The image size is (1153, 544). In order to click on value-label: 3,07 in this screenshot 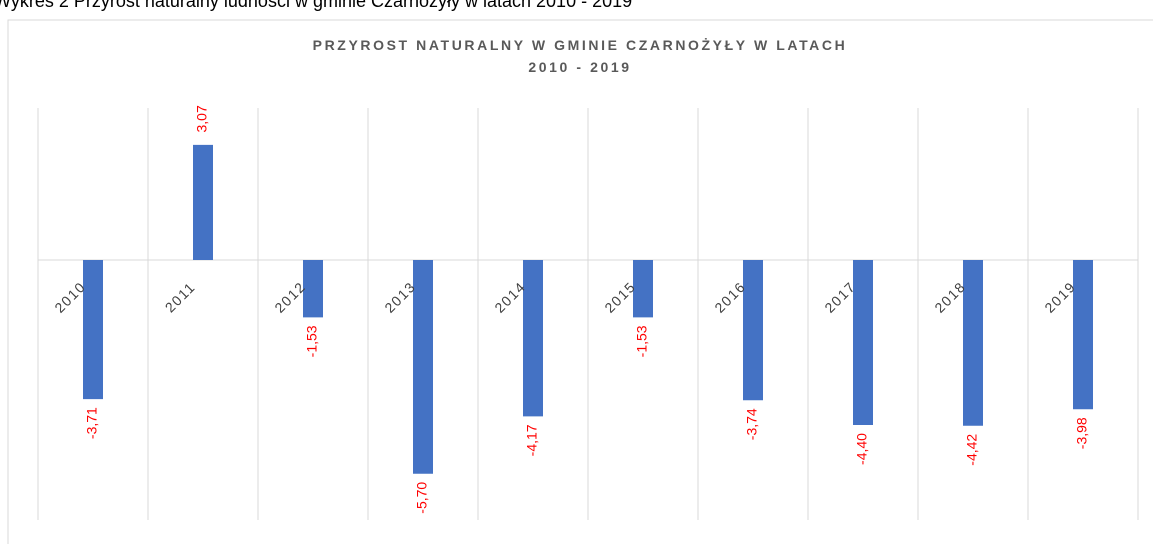, I will do `click(202, 118)`.